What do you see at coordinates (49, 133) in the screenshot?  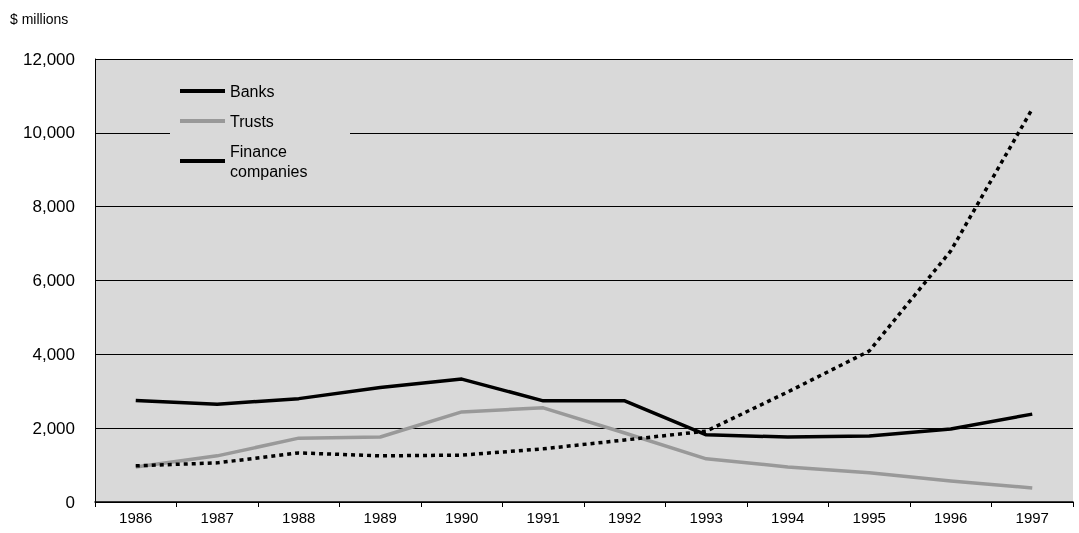 I see `y-tick-label: 10,000` at bounding box center [49, 133].